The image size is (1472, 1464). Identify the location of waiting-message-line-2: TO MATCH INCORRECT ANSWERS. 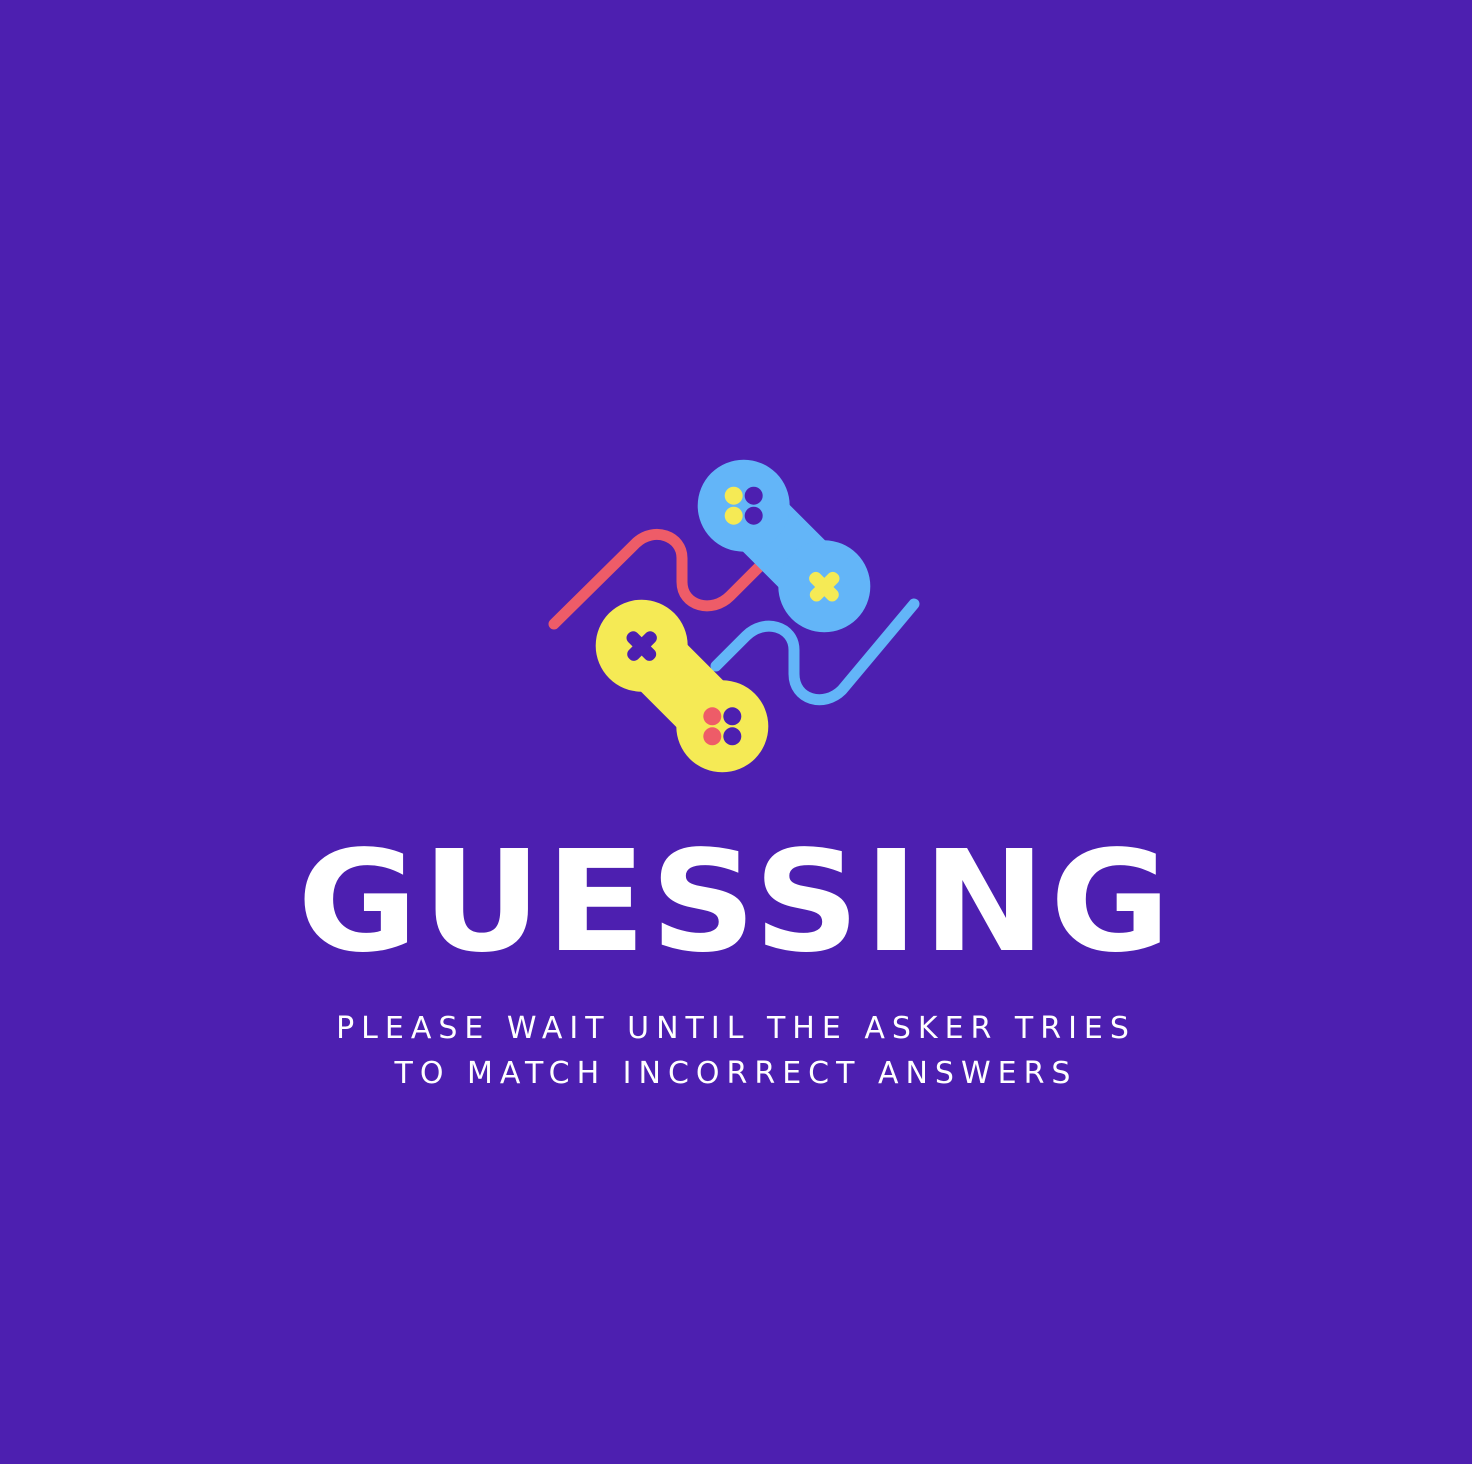
(736, 1073).